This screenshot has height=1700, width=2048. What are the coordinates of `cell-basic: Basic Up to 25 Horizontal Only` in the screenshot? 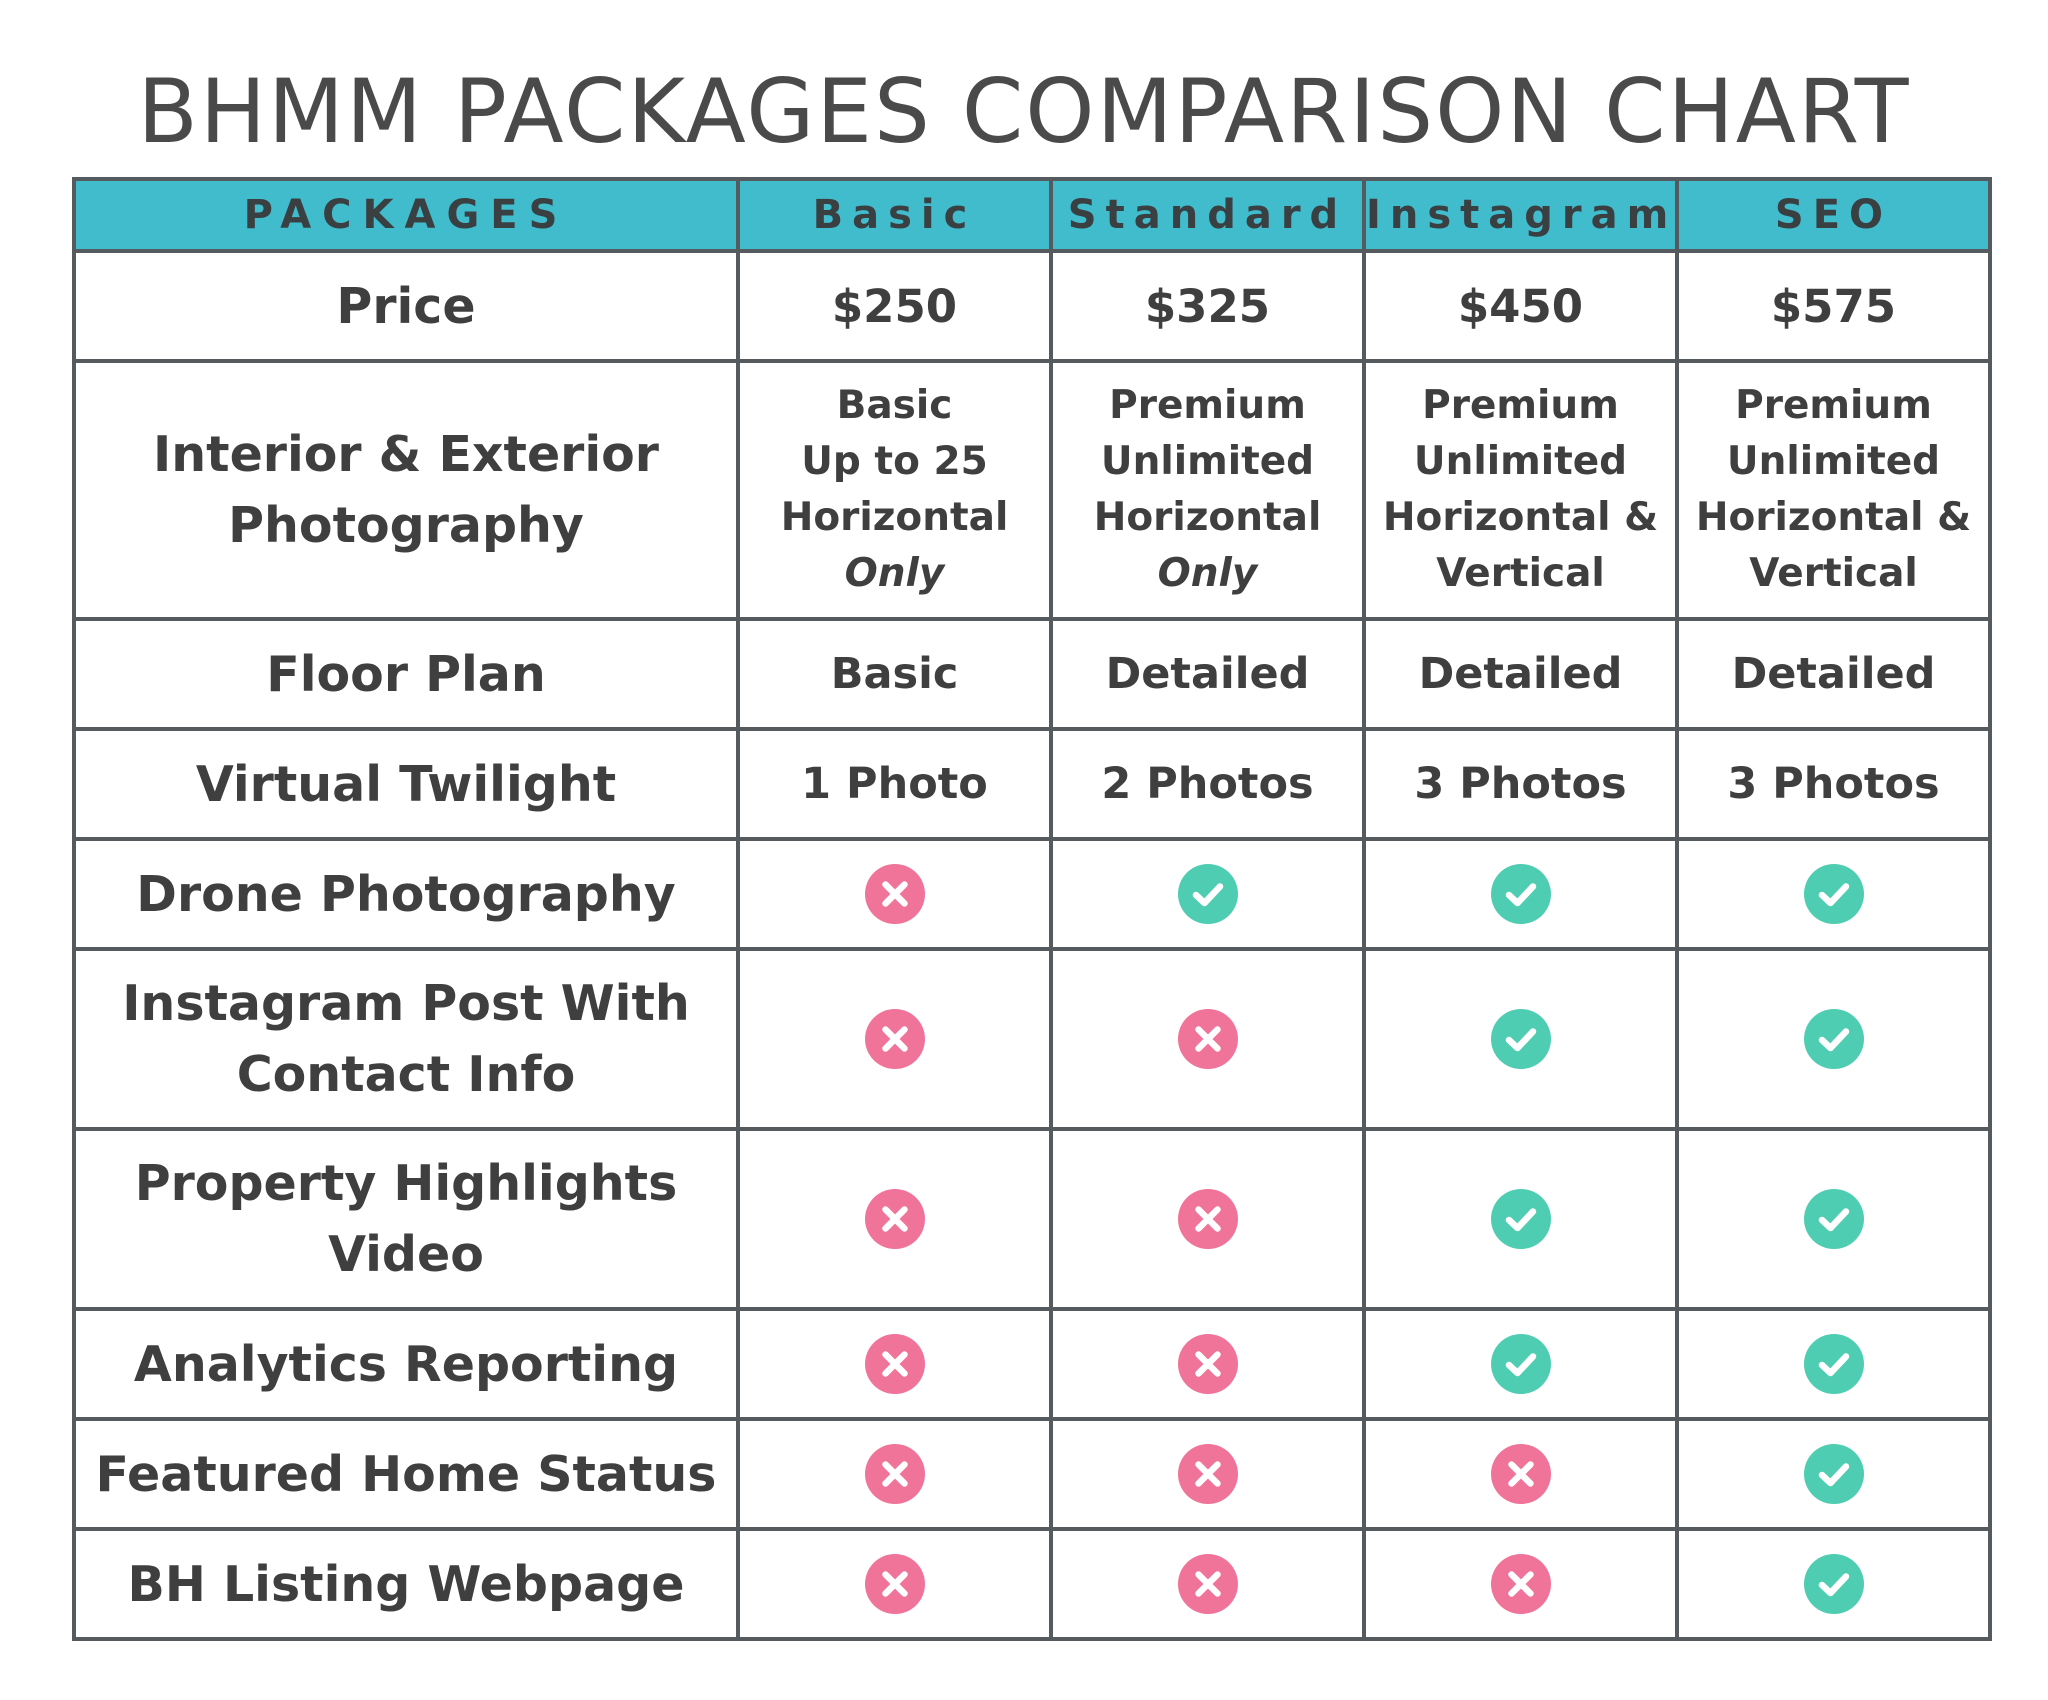 It's located at (894, 490).